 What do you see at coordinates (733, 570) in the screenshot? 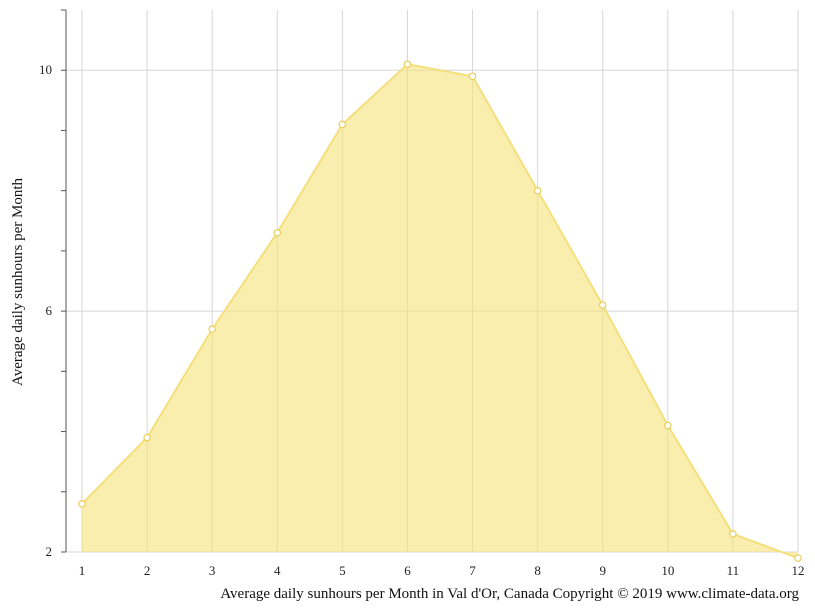
I see `x-tick-label: 11` at bounding box center [733, 570].